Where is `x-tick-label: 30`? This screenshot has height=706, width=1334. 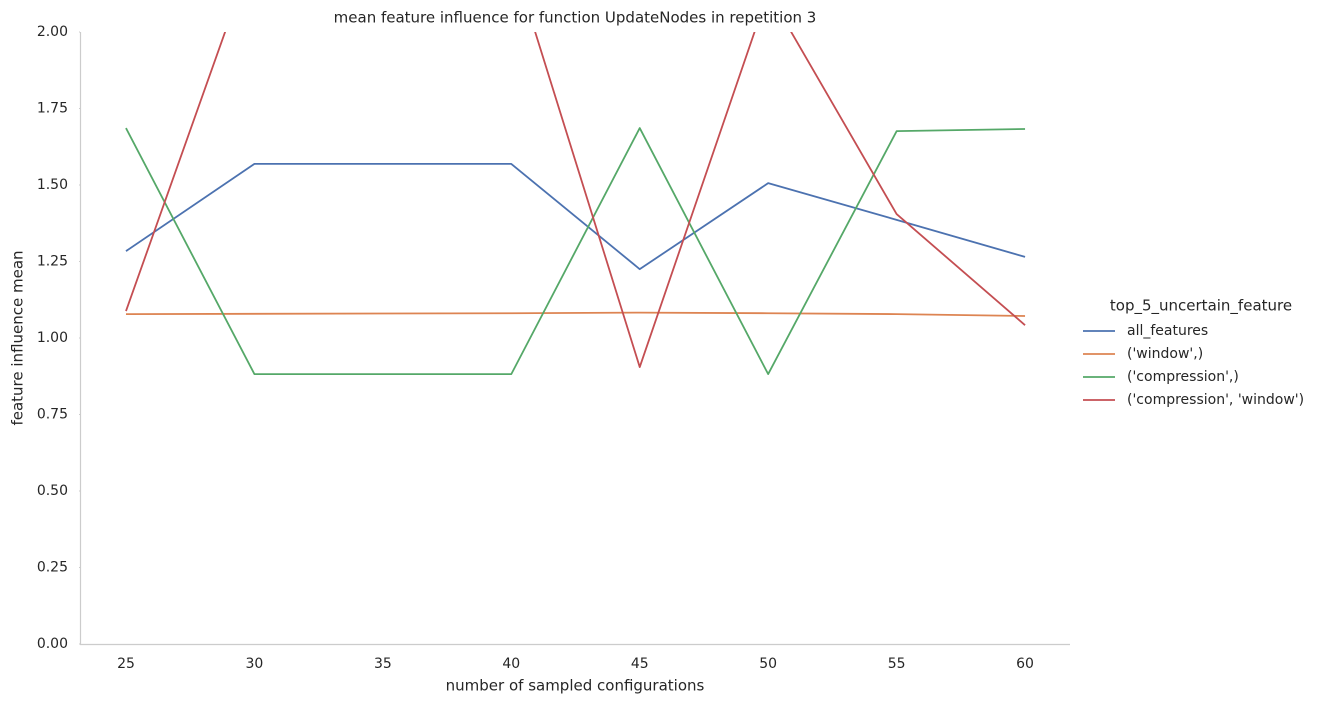 x-tick-label: 30 is located at coordinates (255, 664).